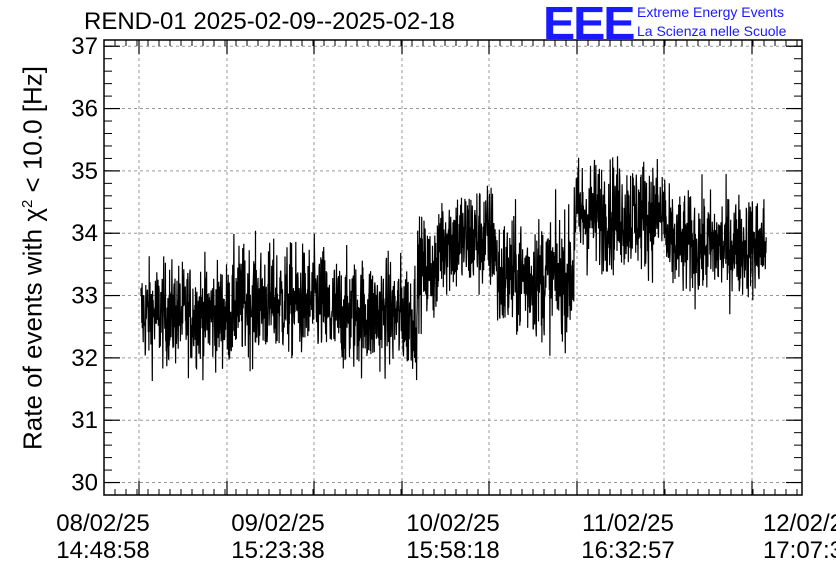  Describe the element at coordinates (84, 46) in the screenshot. I see `y-tick-label: 37` at that location.